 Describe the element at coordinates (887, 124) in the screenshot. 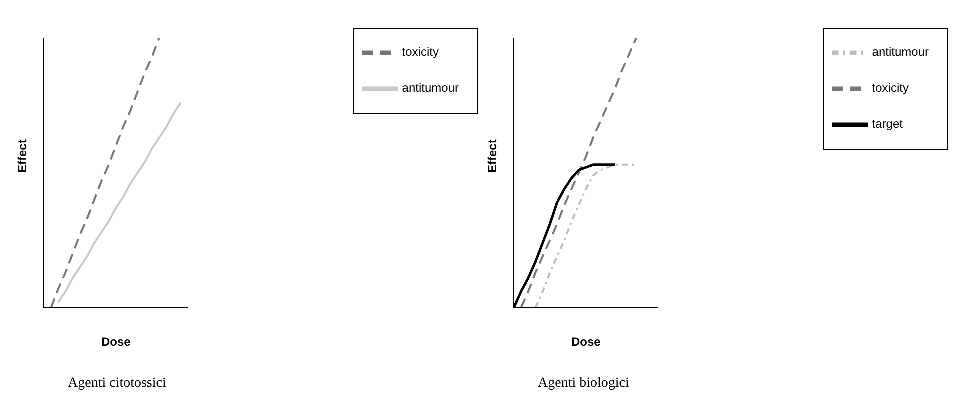

I see `legend-label: target` at that location.